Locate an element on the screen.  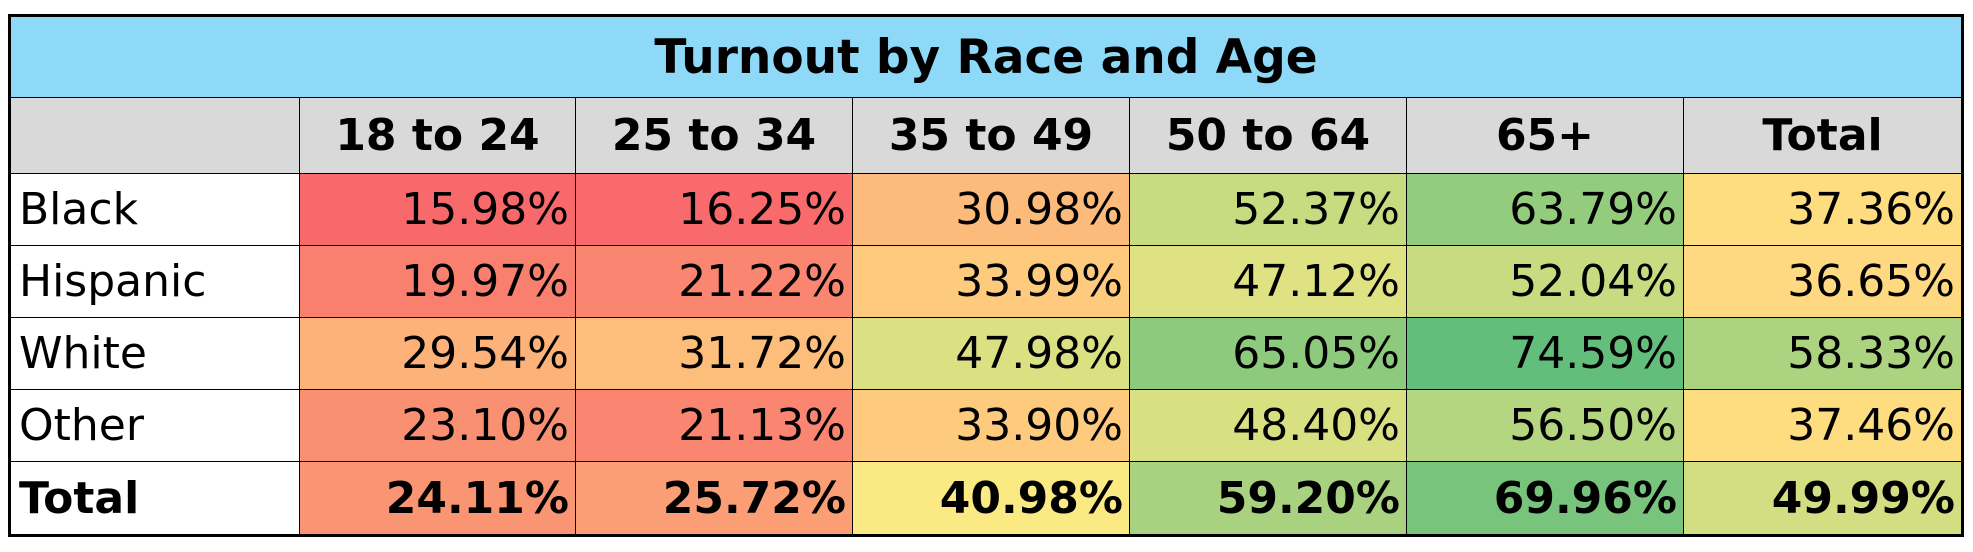
data-cell: 19.97% is located at coordinates (437, 281).